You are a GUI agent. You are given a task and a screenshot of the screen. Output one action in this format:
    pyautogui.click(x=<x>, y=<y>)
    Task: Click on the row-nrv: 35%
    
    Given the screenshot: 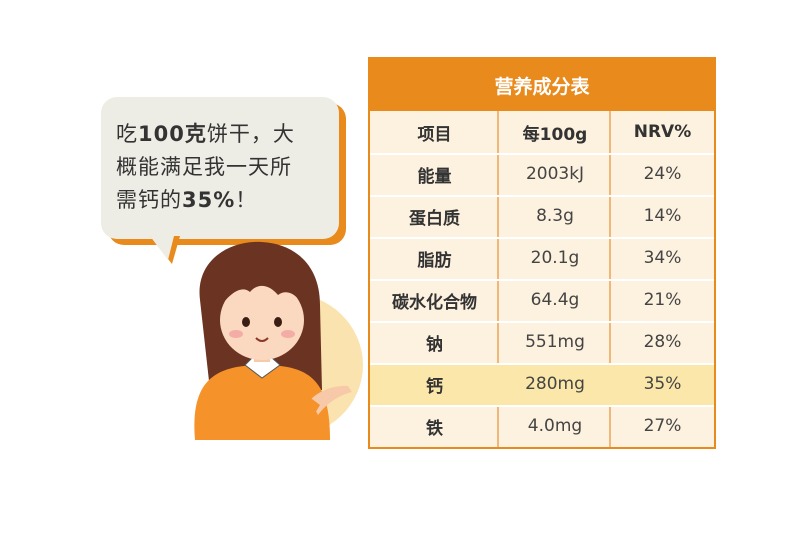 What is the action you would take?
    pyautogui.click(x=662, y=384)
    